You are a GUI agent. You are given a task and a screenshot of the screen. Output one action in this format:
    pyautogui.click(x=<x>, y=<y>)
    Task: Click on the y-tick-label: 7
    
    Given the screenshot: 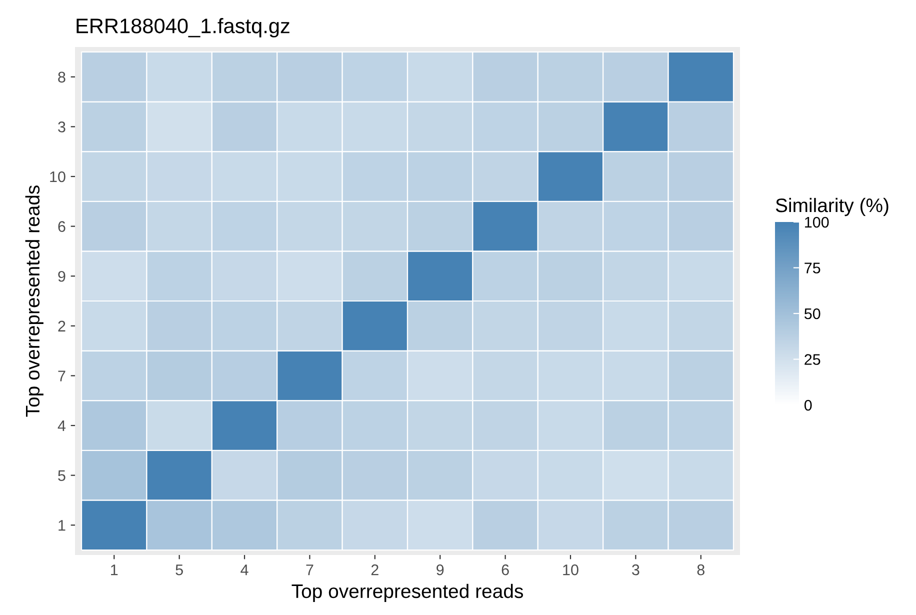 What is the action you would take?
    pyautogui.click(x=62, y=376)
    